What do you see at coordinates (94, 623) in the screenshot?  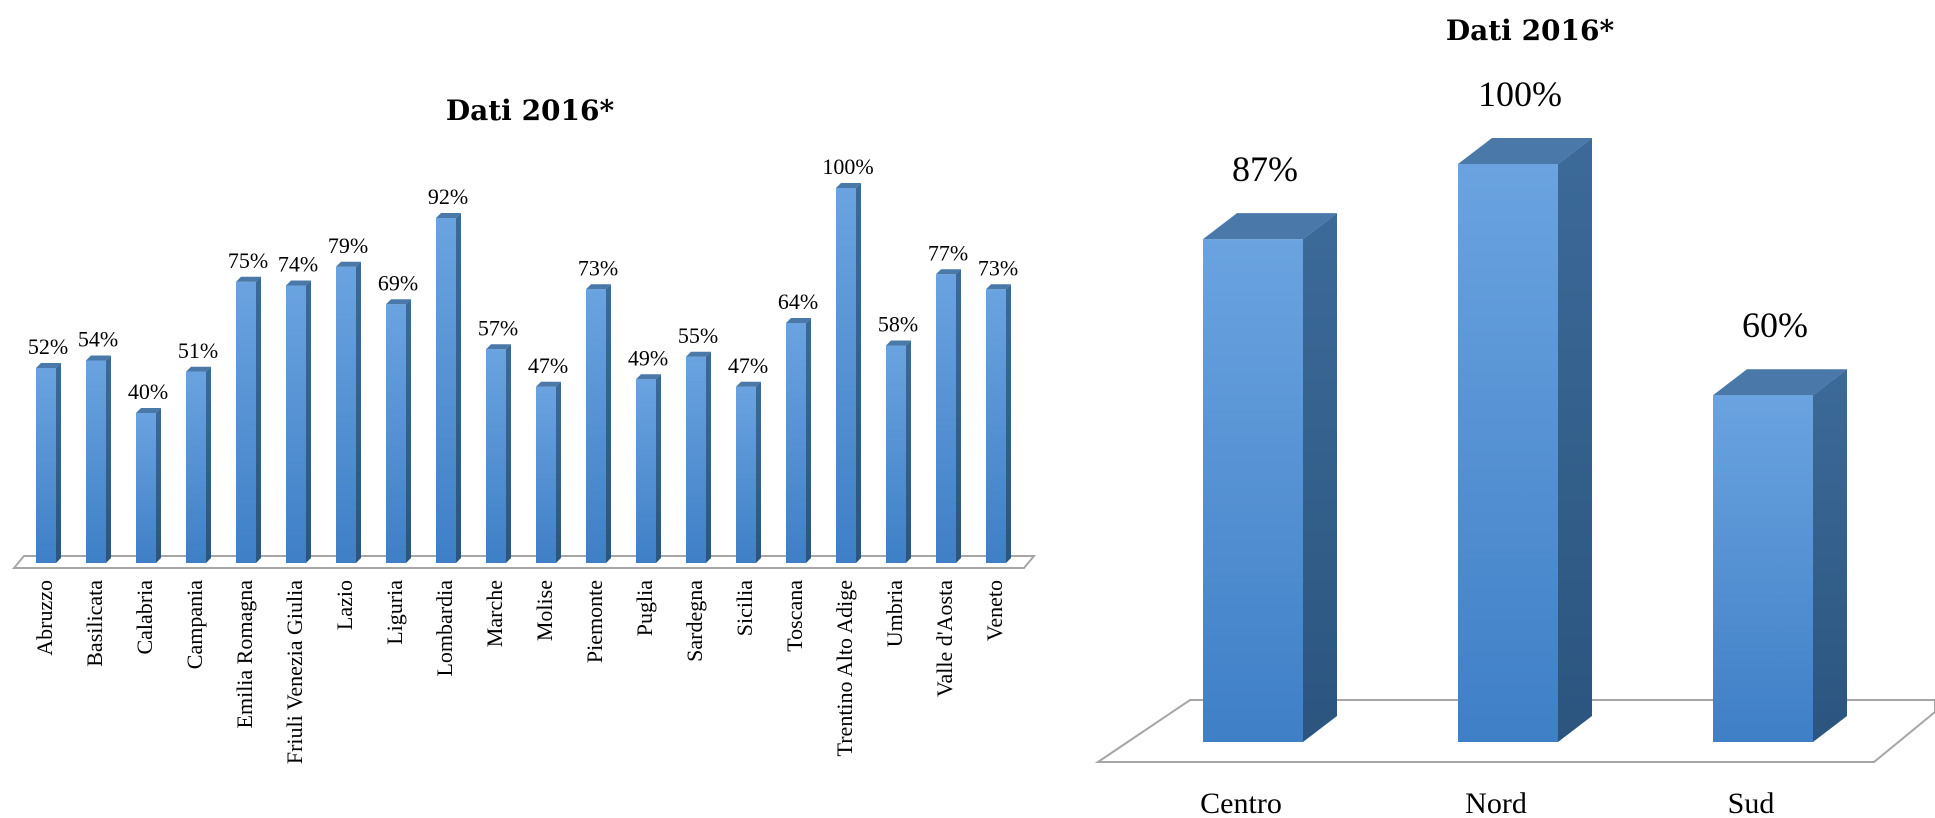 I see `category-label: Basilicata` at bounding box center [94, 623].